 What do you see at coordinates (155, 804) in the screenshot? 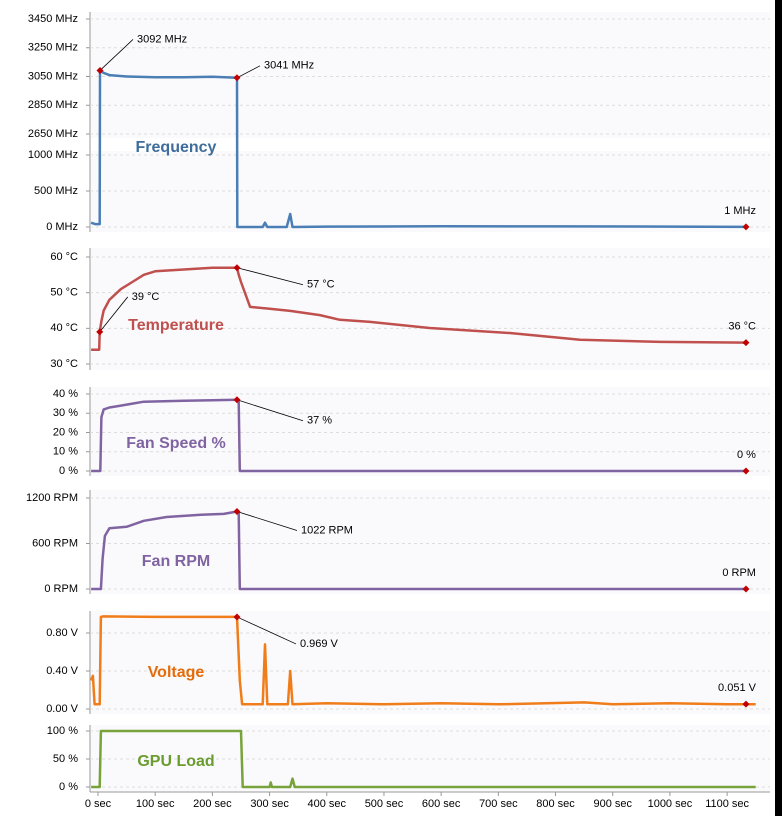
I see `x-tick-label: 100 sec` at bounding box center [155, 804].